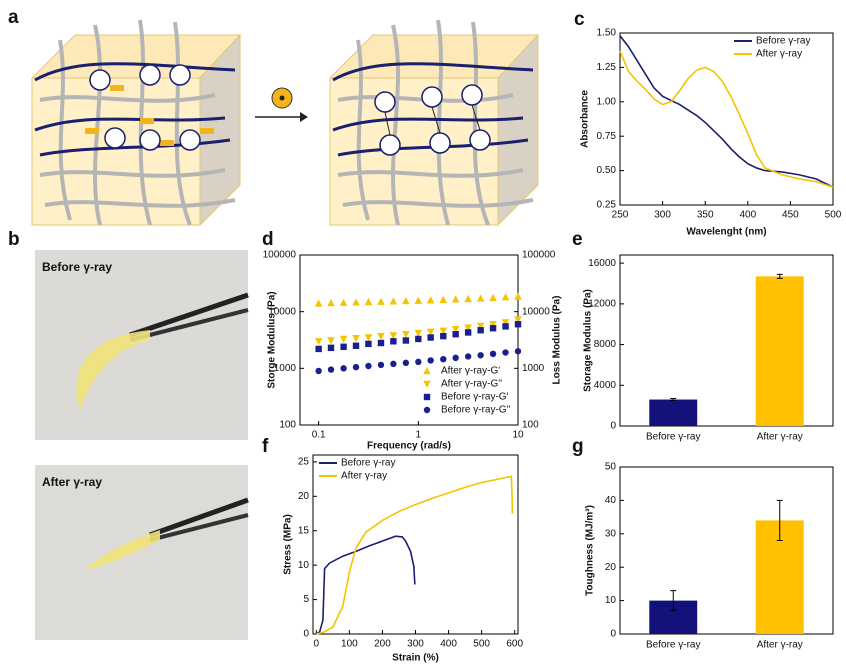 Image resolution: width=846 pixels, height=669 pixels. I want to click on panel-label: g, so click(578, 446).